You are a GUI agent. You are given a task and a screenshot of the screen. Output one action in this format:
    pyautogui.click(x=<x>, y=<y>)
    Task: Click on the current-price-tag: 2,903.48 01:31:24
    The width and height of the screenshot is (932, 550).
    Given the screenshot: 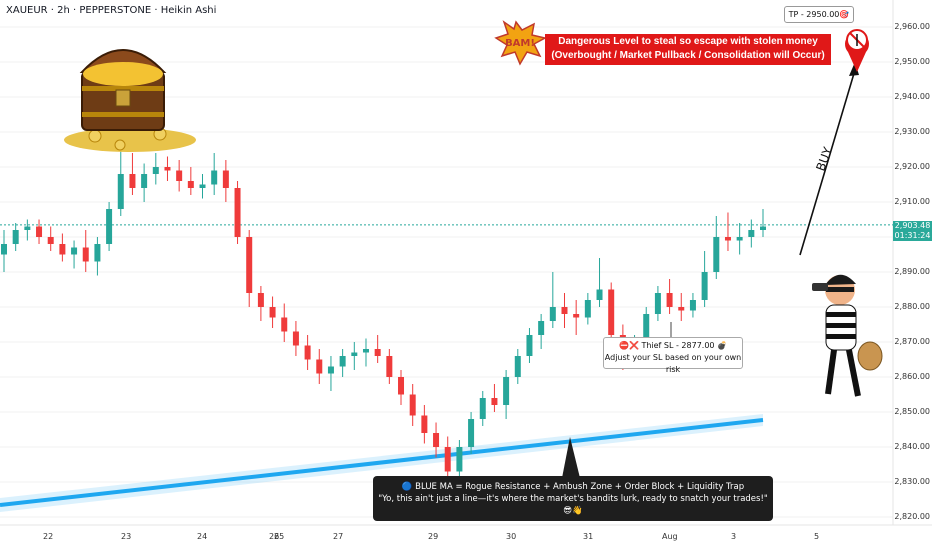 What is the action you would take?
    pyautogui.click(x=912, y=231)
    